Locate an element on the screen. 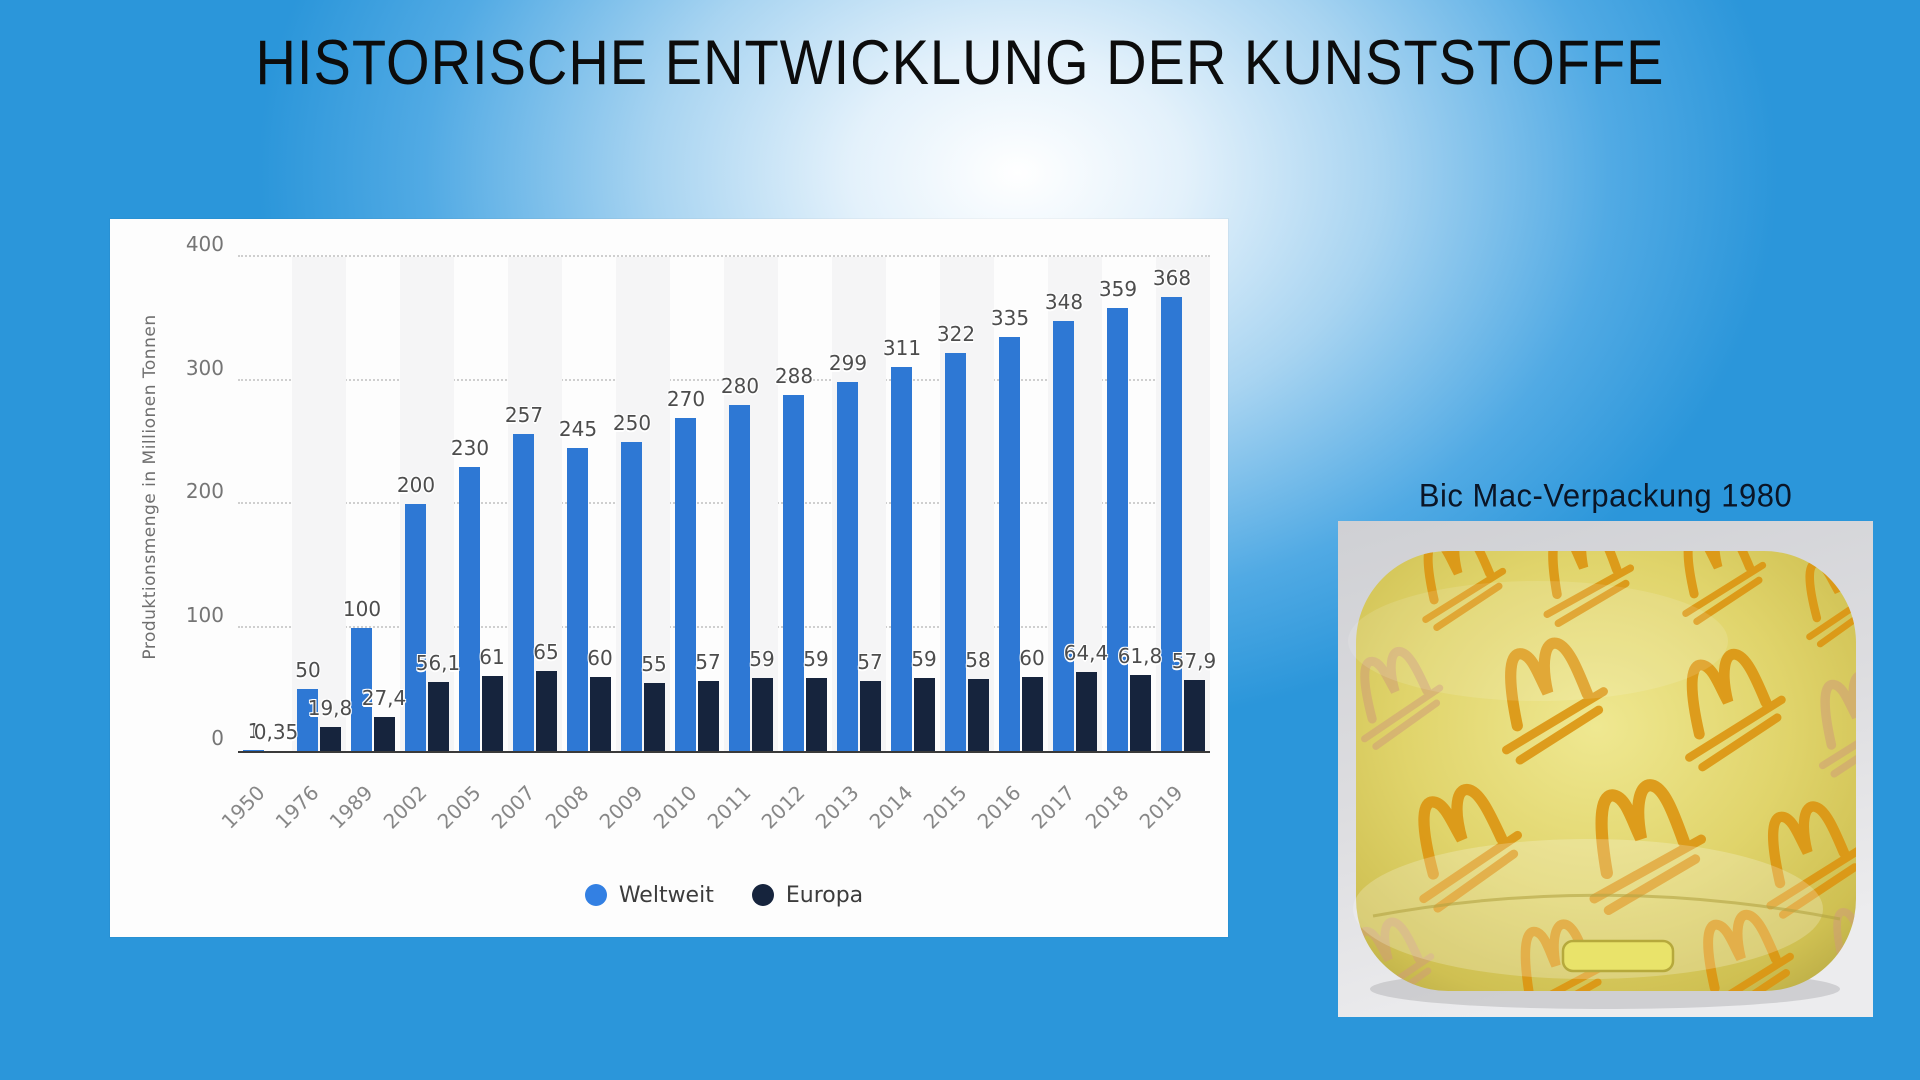 Image resolution: width=1920 pixels, height=1080 pixels. value-weltweit-2014: 311 is located at coordinates (902, 347).